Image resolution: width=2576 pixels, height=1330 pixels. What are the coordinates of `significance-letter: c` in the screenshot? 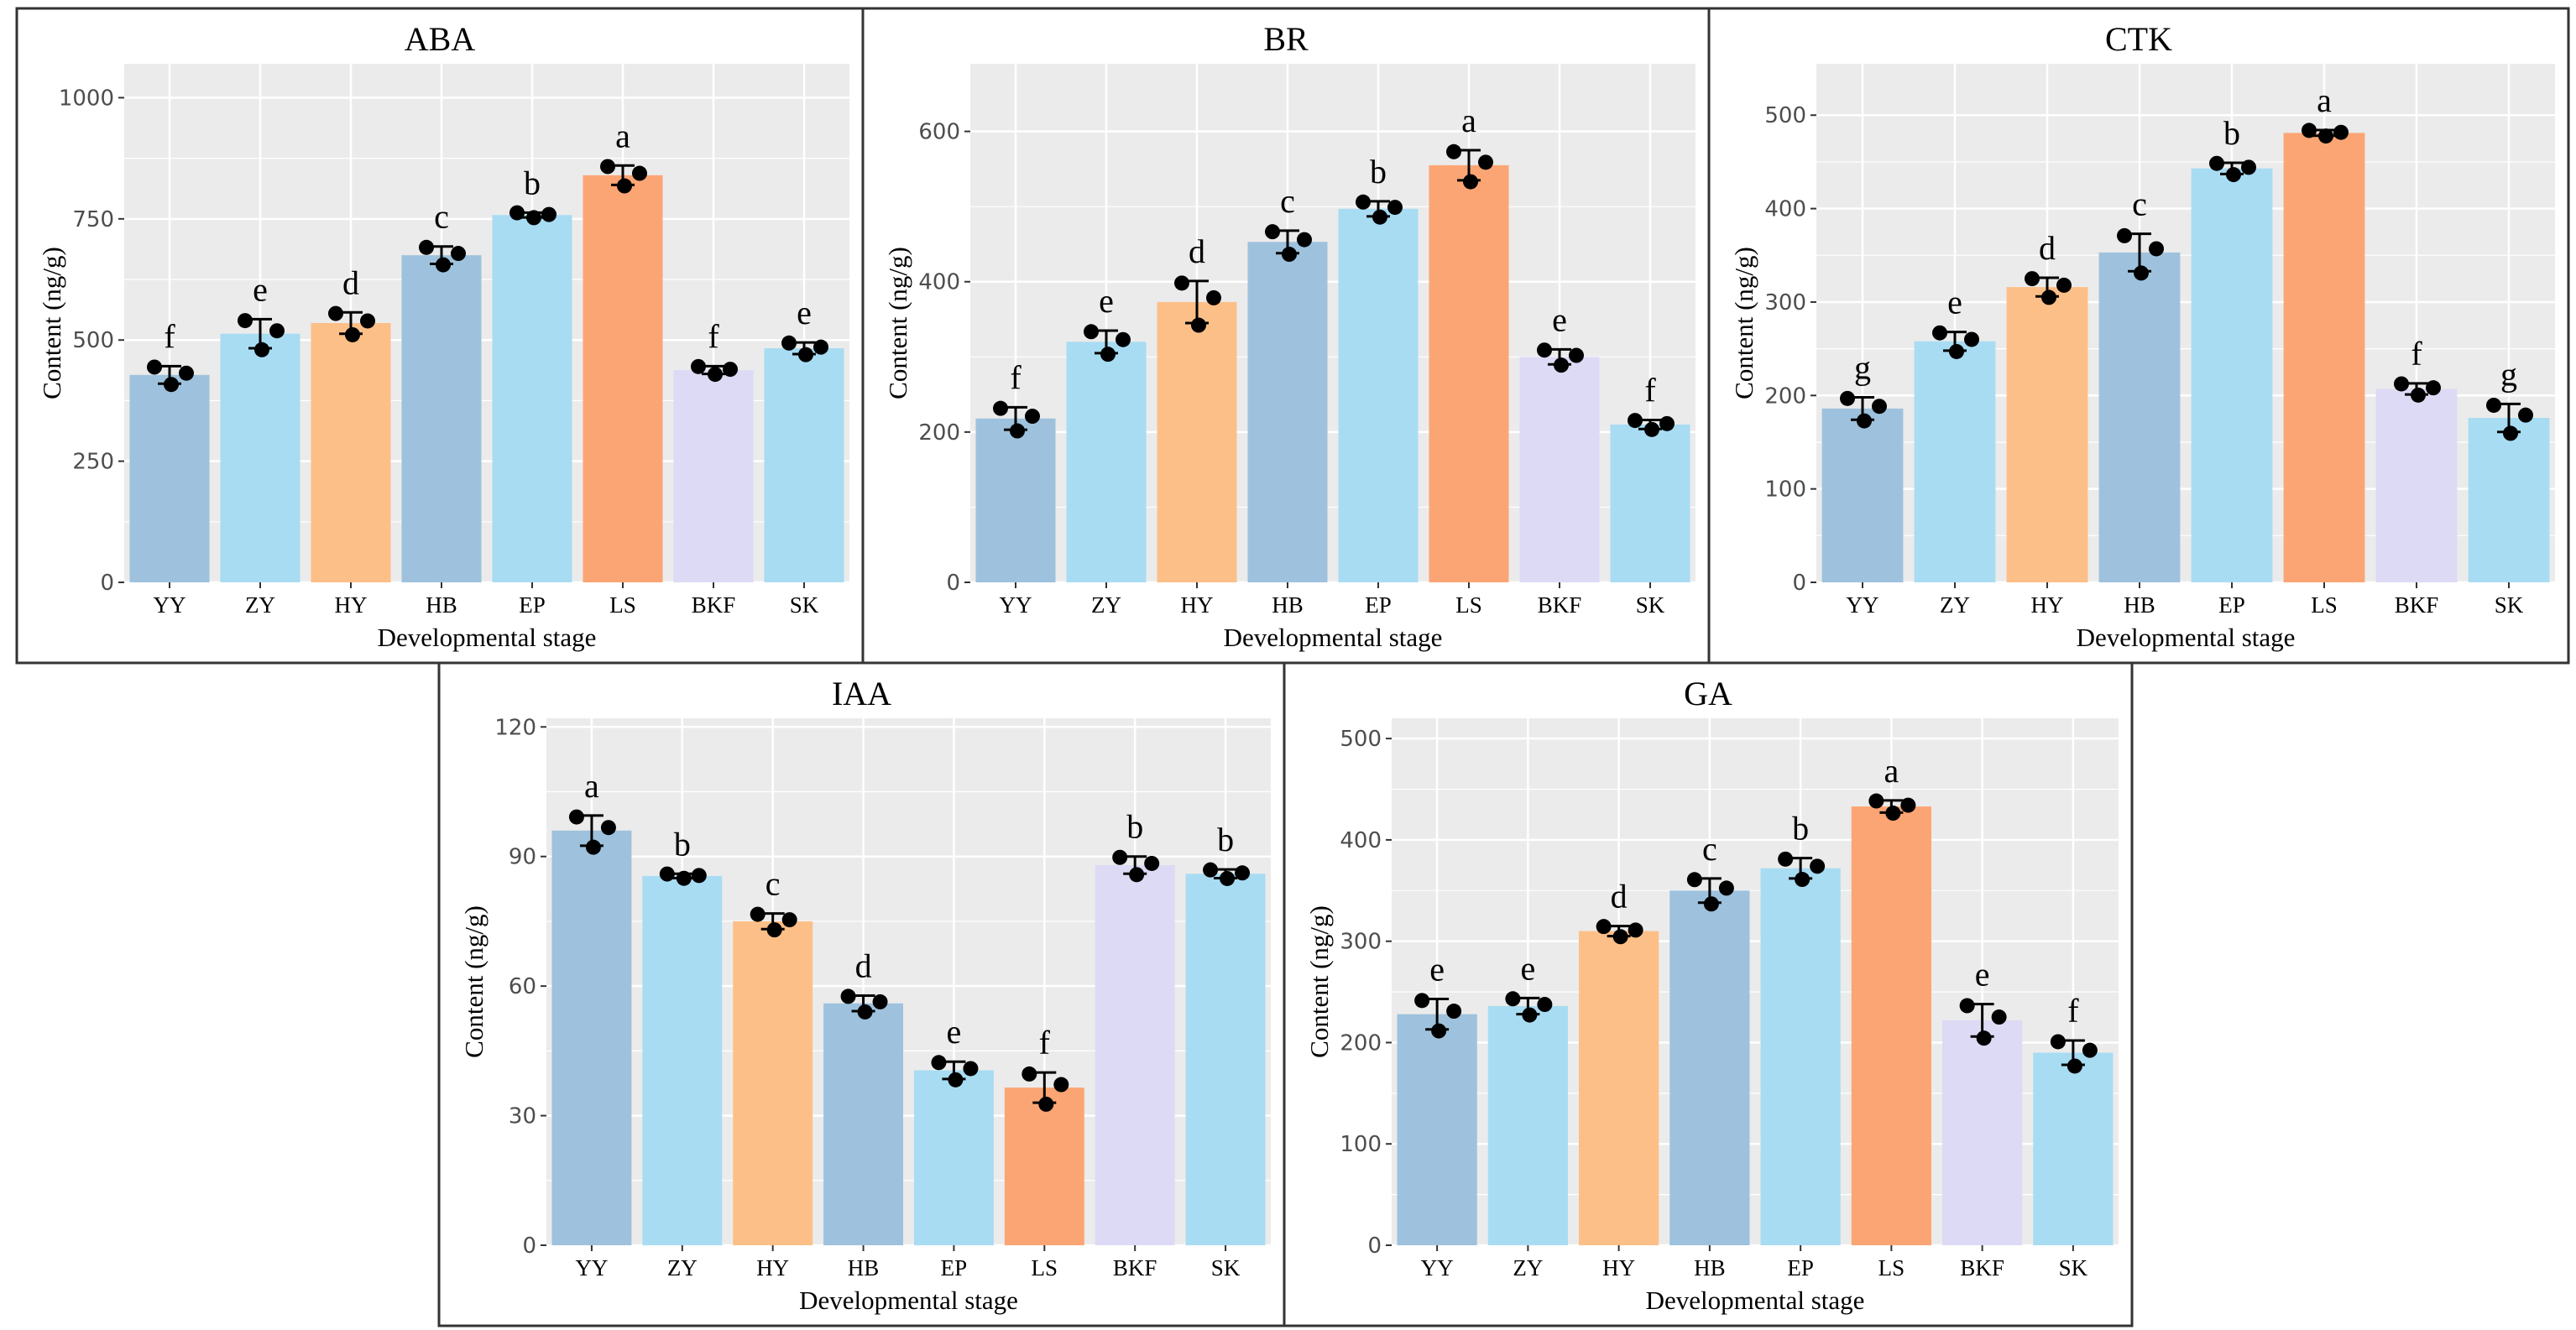 It's located at (1287, 201).